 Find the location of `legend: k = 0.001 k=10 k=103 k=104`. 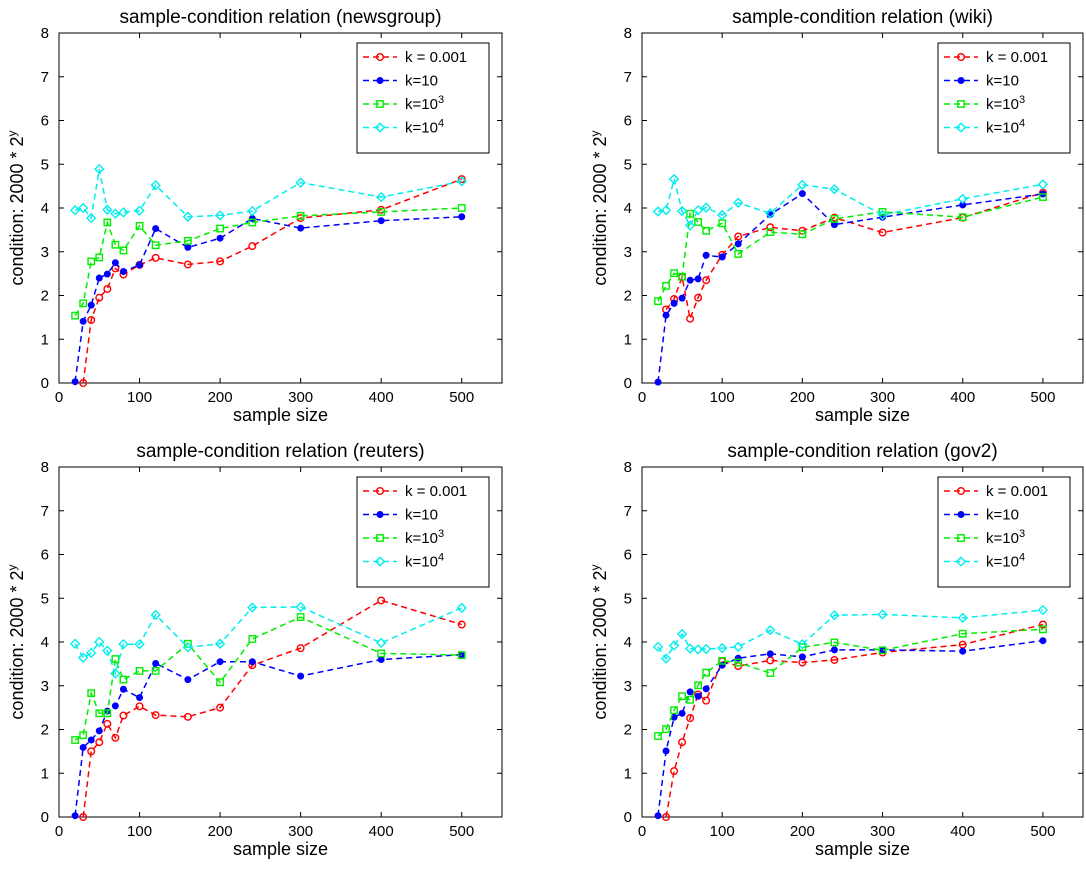

legend: k = 0.001 k=10 k=103 k=104 is located at coordinates (1004, 98).